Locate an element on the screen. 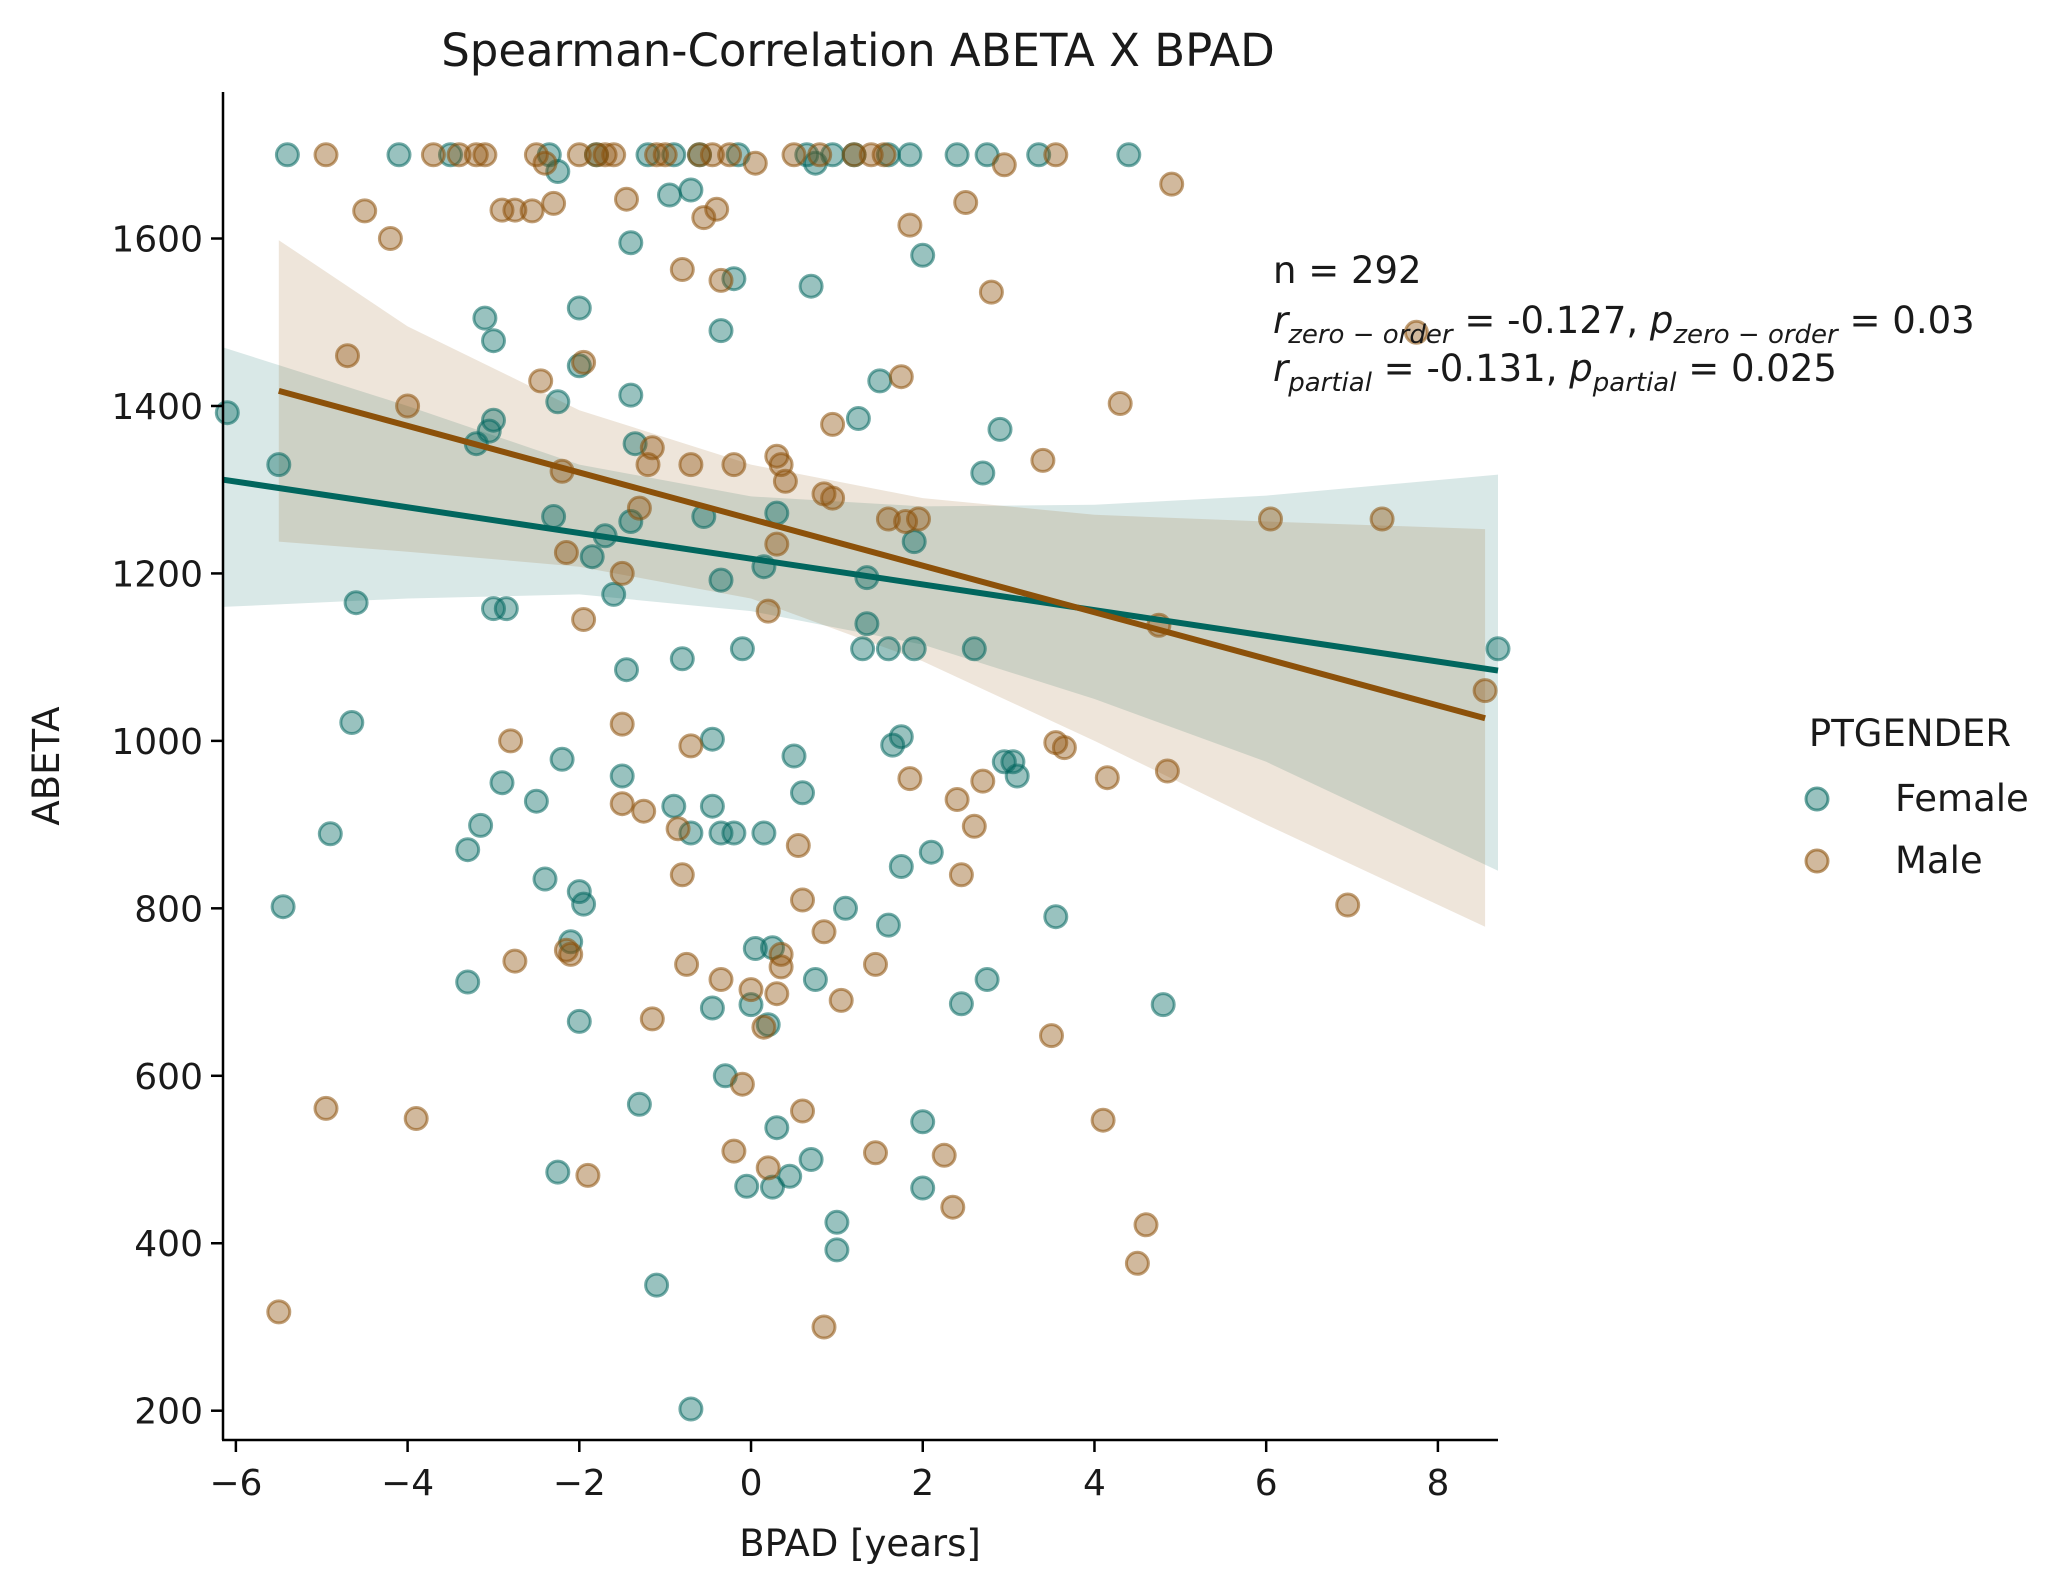  legend: PTGENDER Female Male is located at coordinates (1916, 797).